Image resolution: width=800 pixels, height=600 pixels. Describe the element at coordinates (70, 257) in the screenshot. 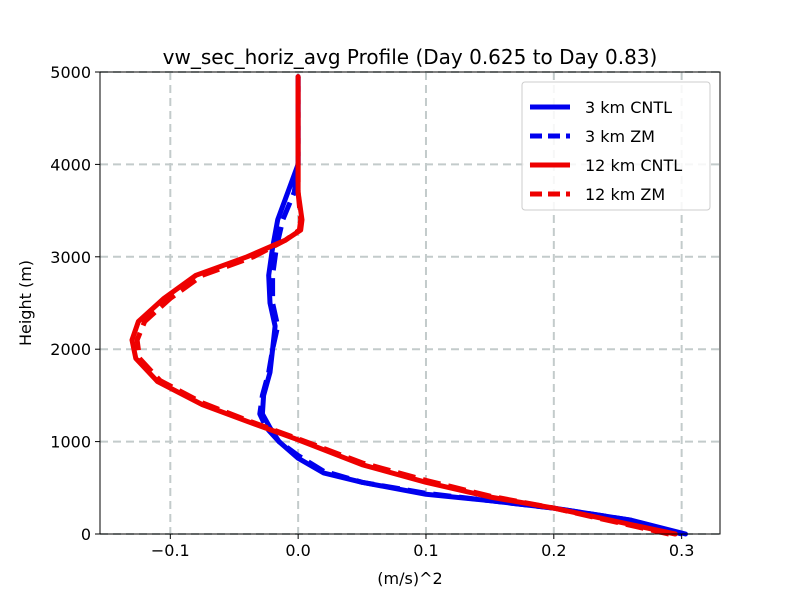

I see `y-tick-label: 3000` at that location.